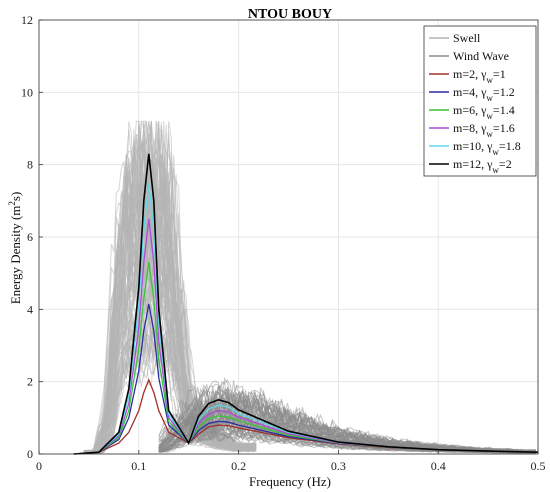 The image size is (550, 492). I want to click on y-axis-ticks: 0 2 4 6 8 10 12, so click(32, 237).